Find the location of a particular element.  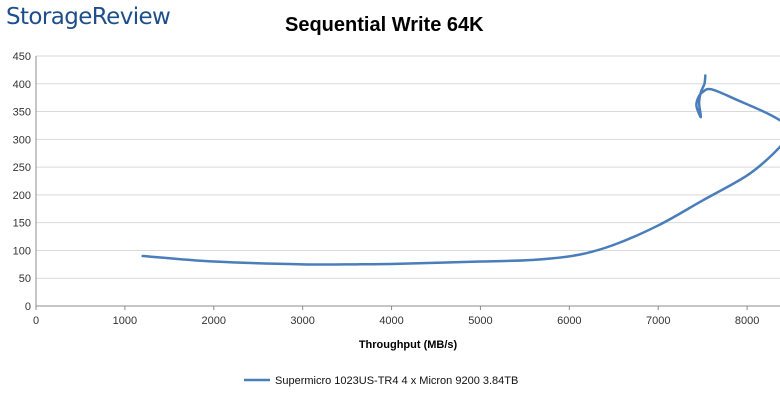

x-tick-label: 2000 is located at coordinates (214, 321).